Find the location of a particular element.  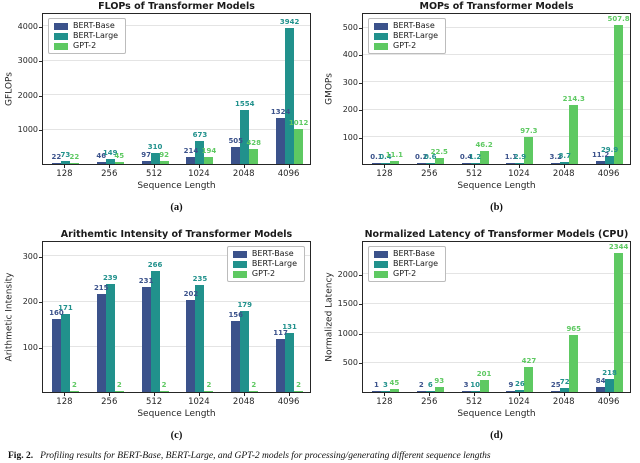

y-tick-label: 300 is located at coordinates (350, 82).